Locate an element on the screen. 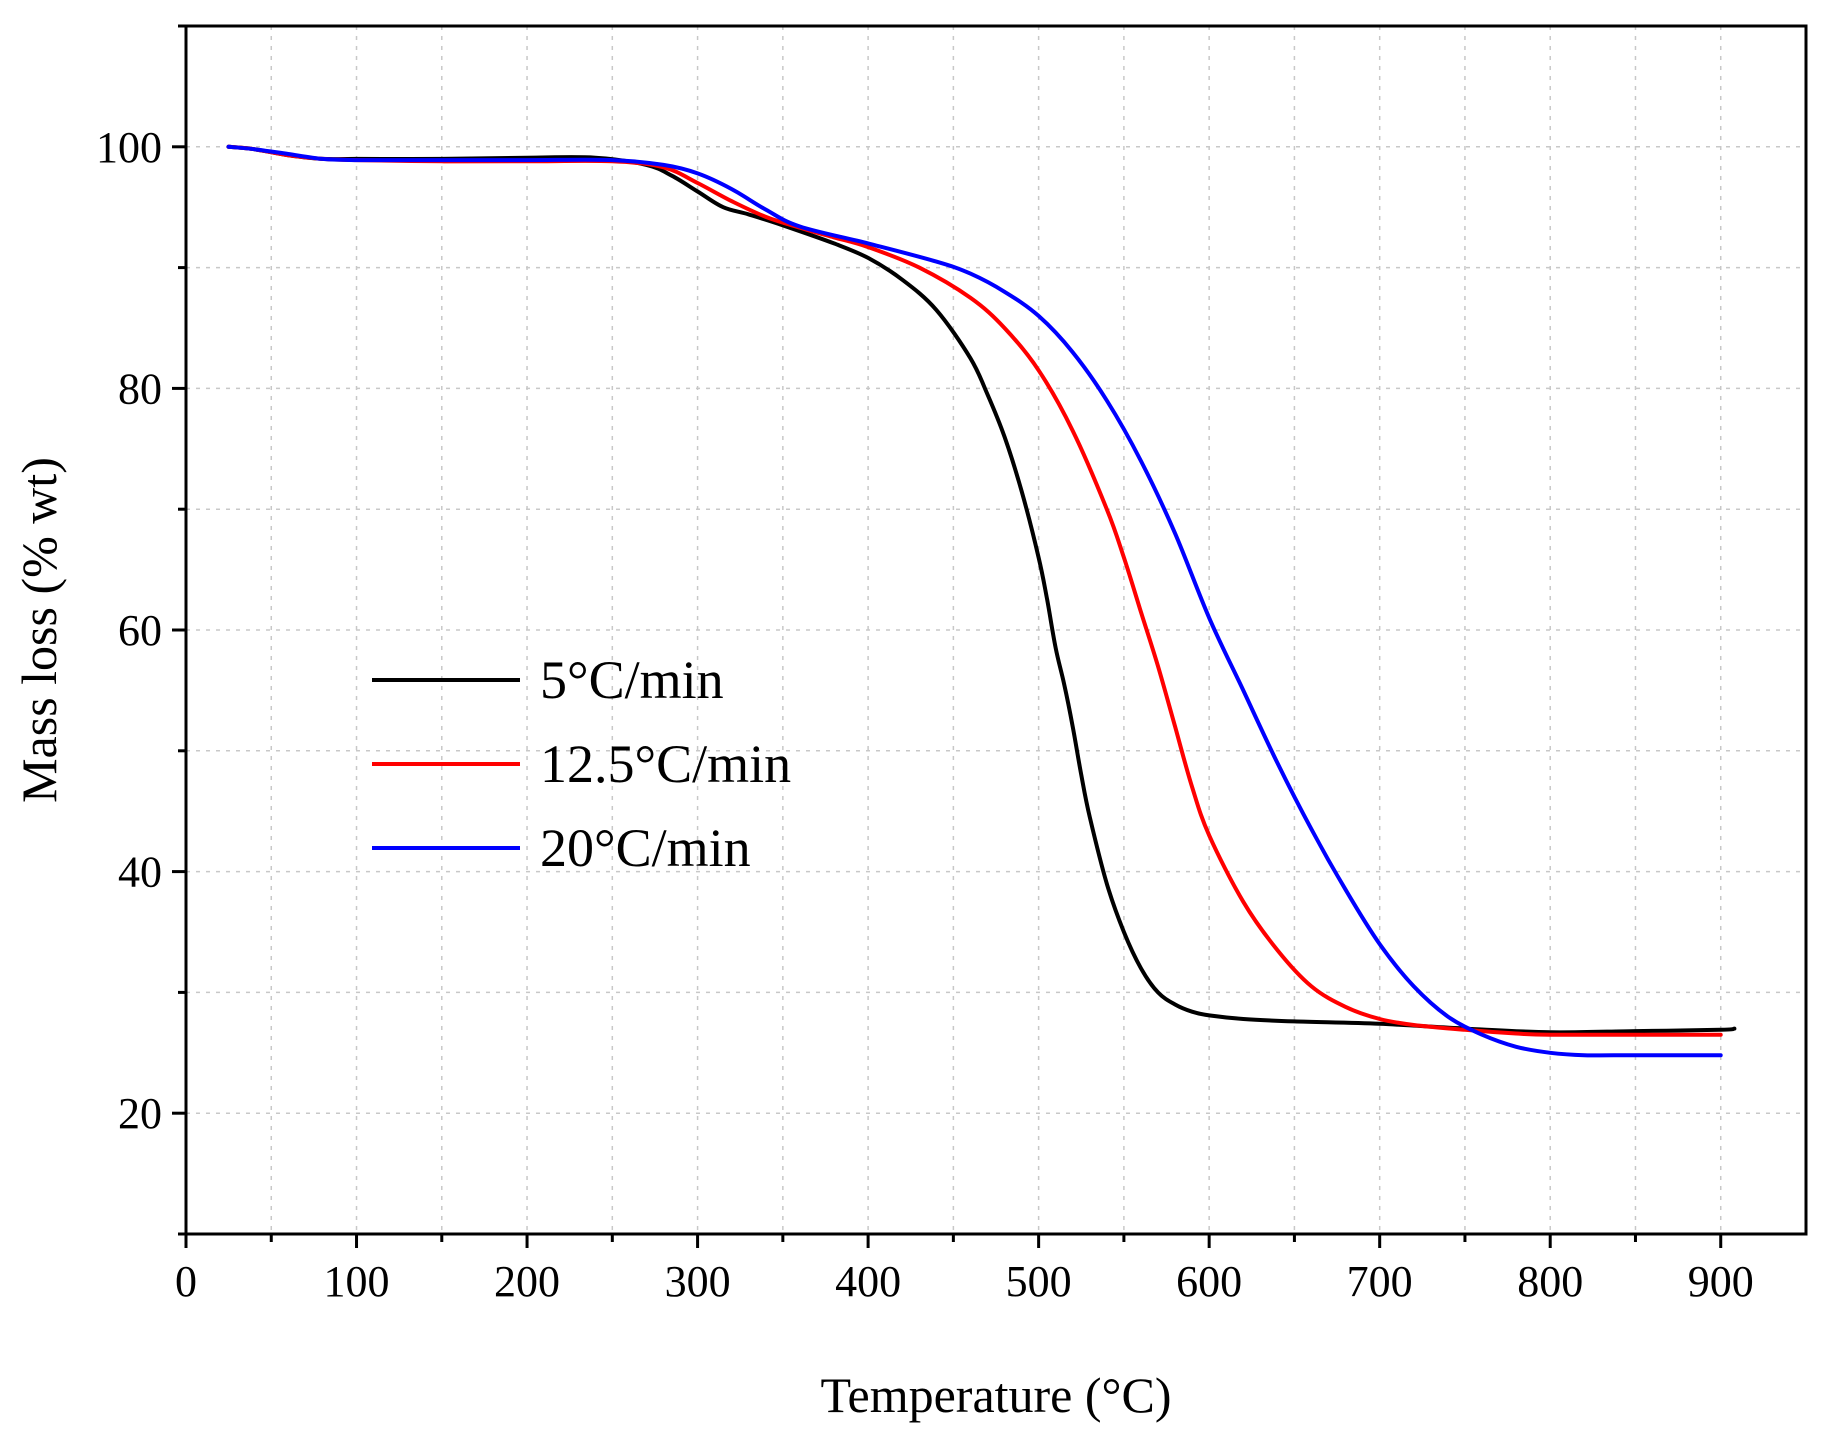 The height and width of the screenshot is (1449, 1828). x-tick-label: 400 is located at coordinates (868, 1281).